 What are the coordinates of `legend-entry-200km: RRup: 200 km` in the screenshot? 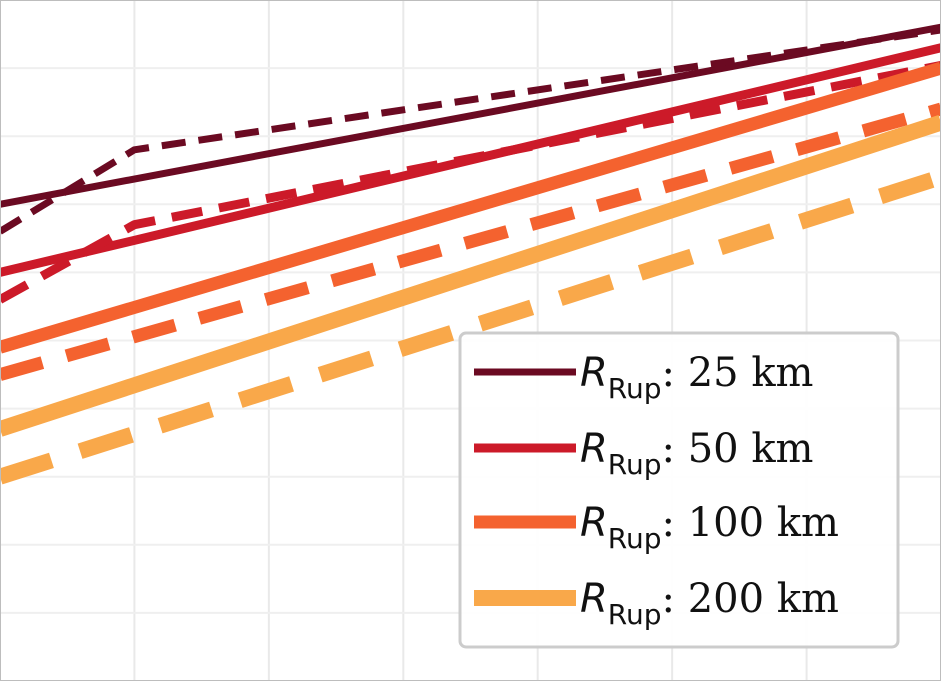 It's located at (656, 603).